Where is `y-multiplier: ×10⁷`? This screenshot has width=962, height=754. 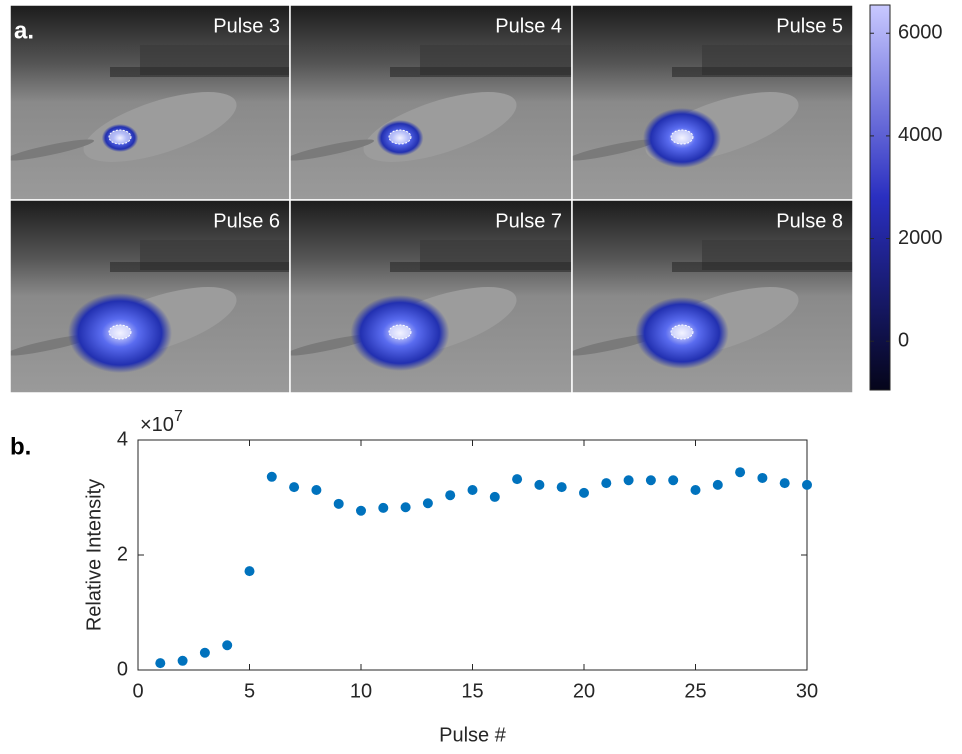 y-multiplier: ×10⁷ is located at coordinates (161, 422).